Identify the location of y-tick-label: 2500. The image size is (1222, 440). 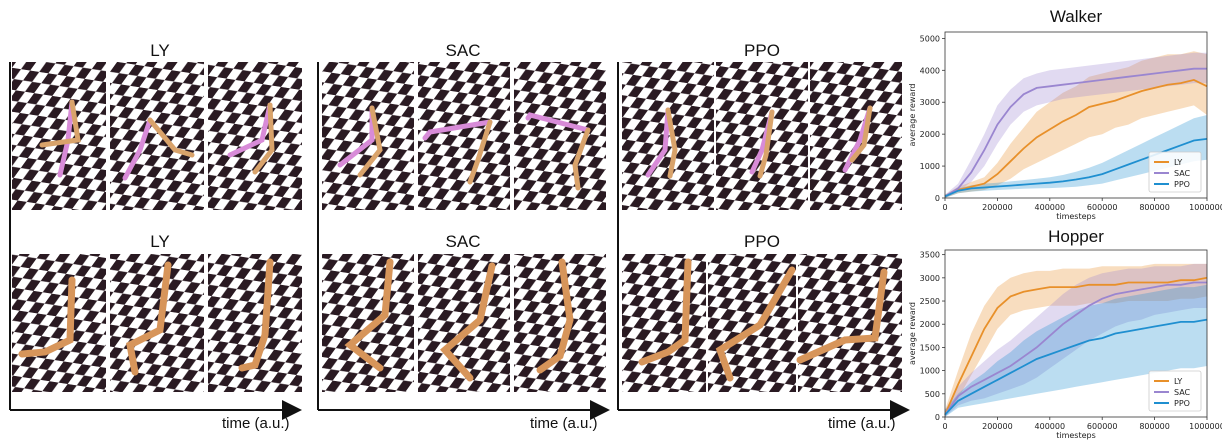
(930, 301).